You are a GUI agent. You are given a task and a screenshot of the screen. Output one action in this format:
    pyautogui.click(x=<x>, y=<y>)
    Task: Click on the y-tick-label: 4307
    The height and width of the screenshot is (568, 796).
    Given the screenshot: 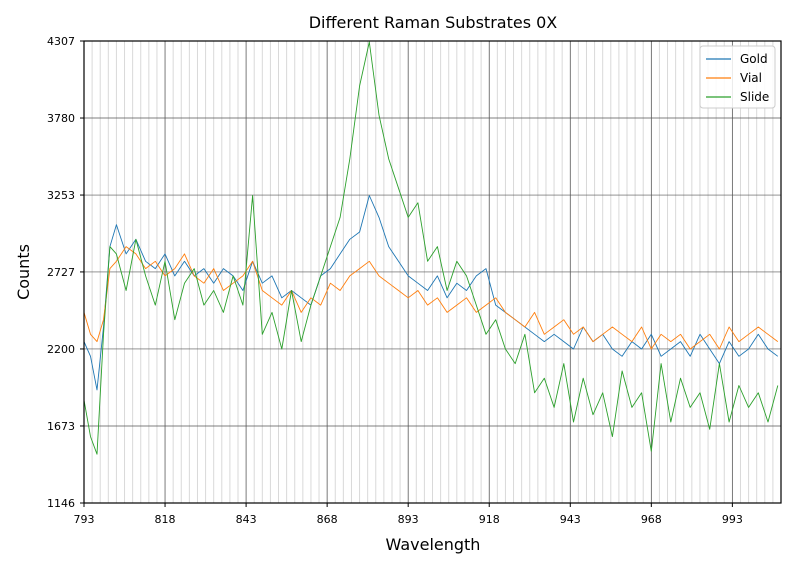 What is the action you would take?
    pyautogui.click(x=61, y=41)
    